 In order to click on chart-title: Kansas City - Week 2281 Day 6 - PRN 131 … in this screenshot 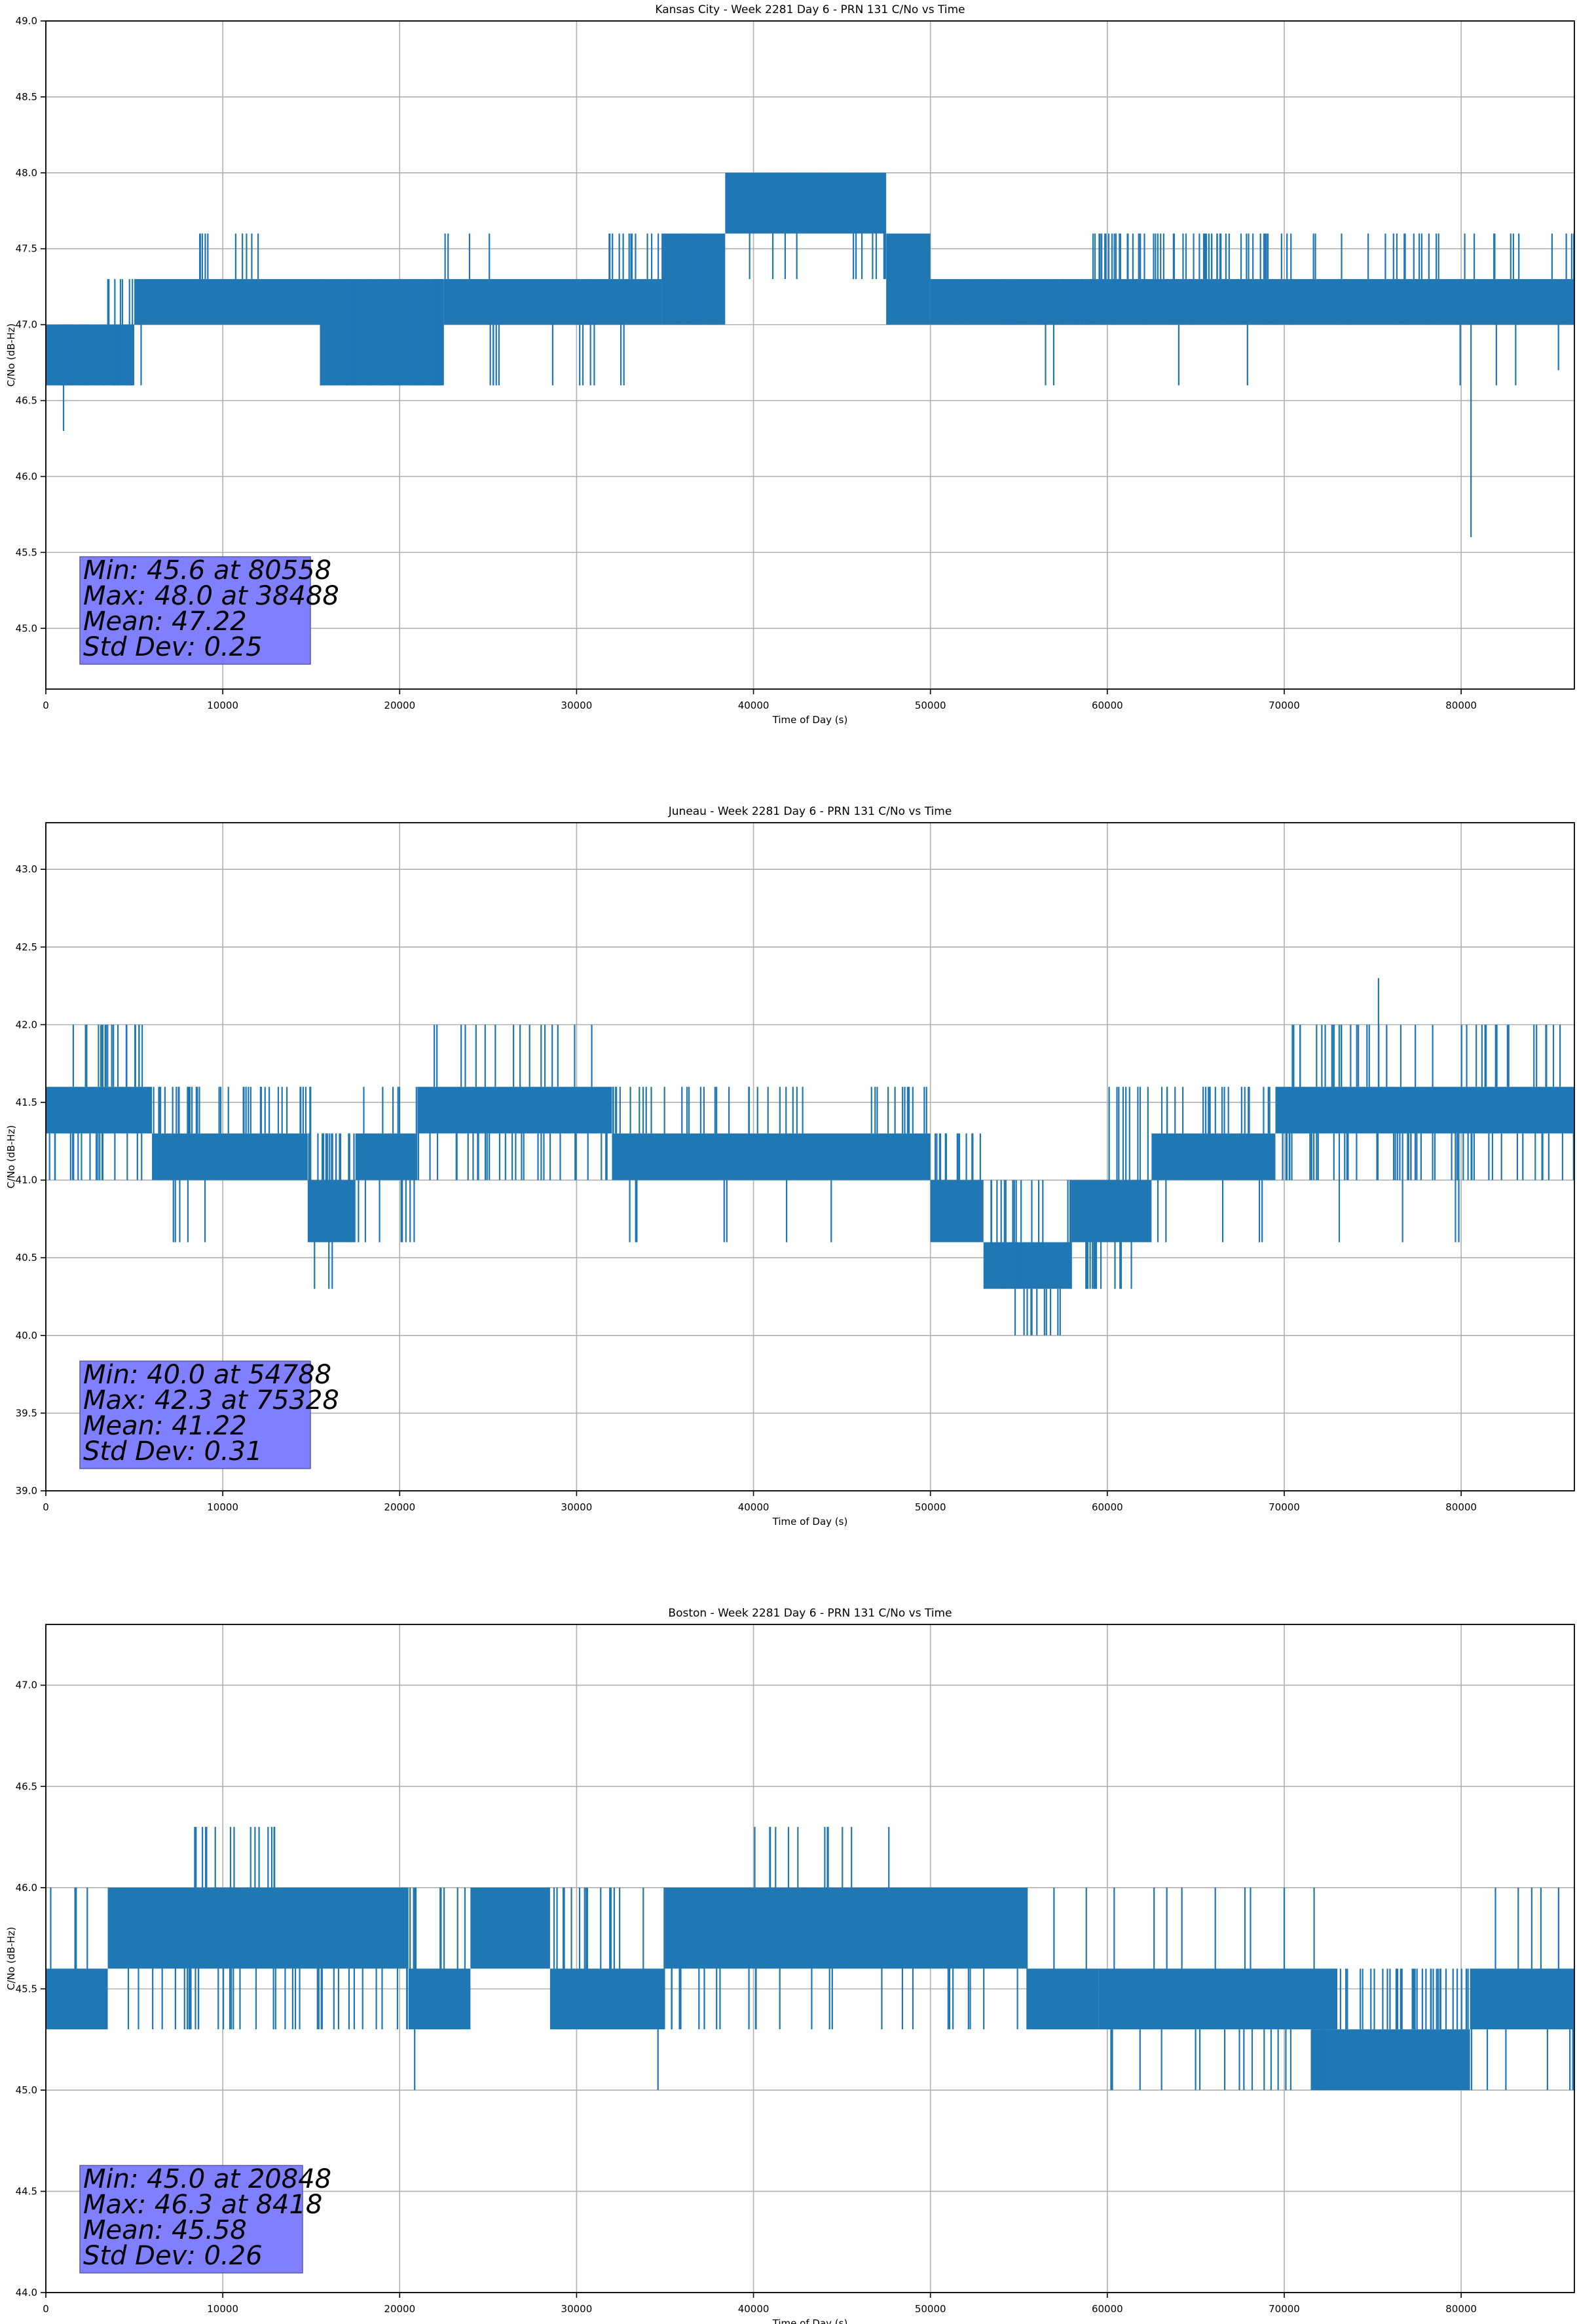, I will do `click(810, 9)`.